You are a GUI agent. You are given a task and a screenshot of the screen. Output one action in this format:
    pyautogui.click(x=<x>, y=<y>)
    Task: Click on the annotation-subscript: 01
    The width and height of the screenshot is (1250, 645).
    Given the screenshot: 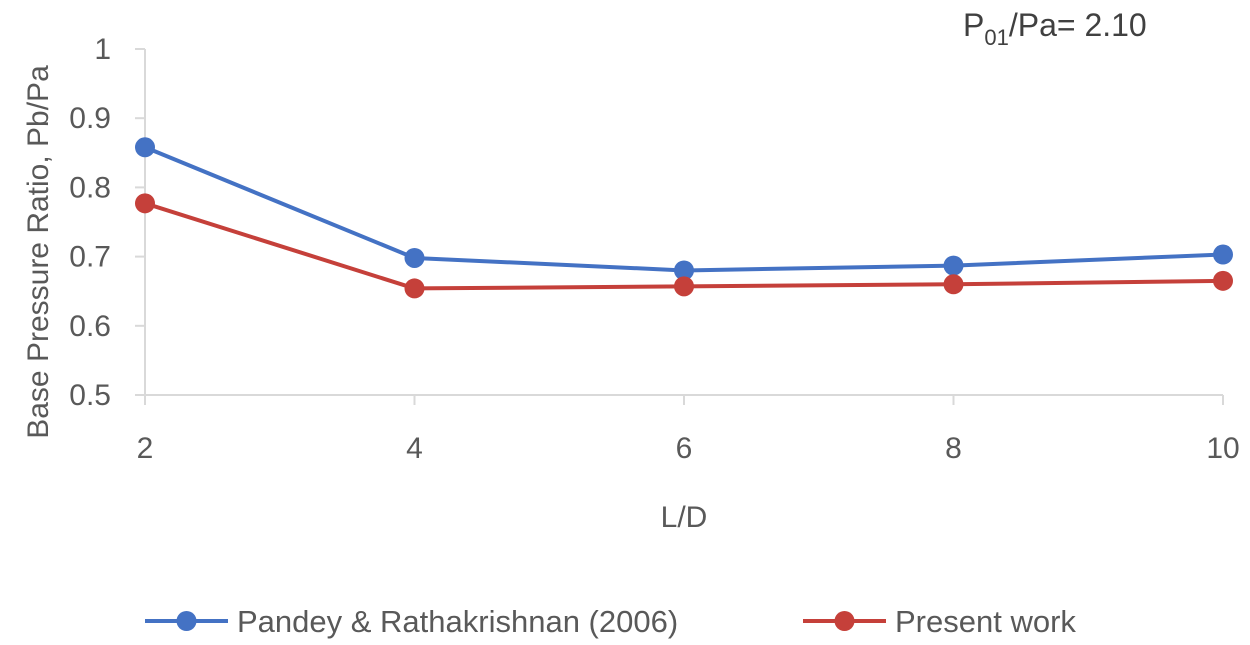 What is the action you would take?
    pyautogui.click(x=996, y=37)
    